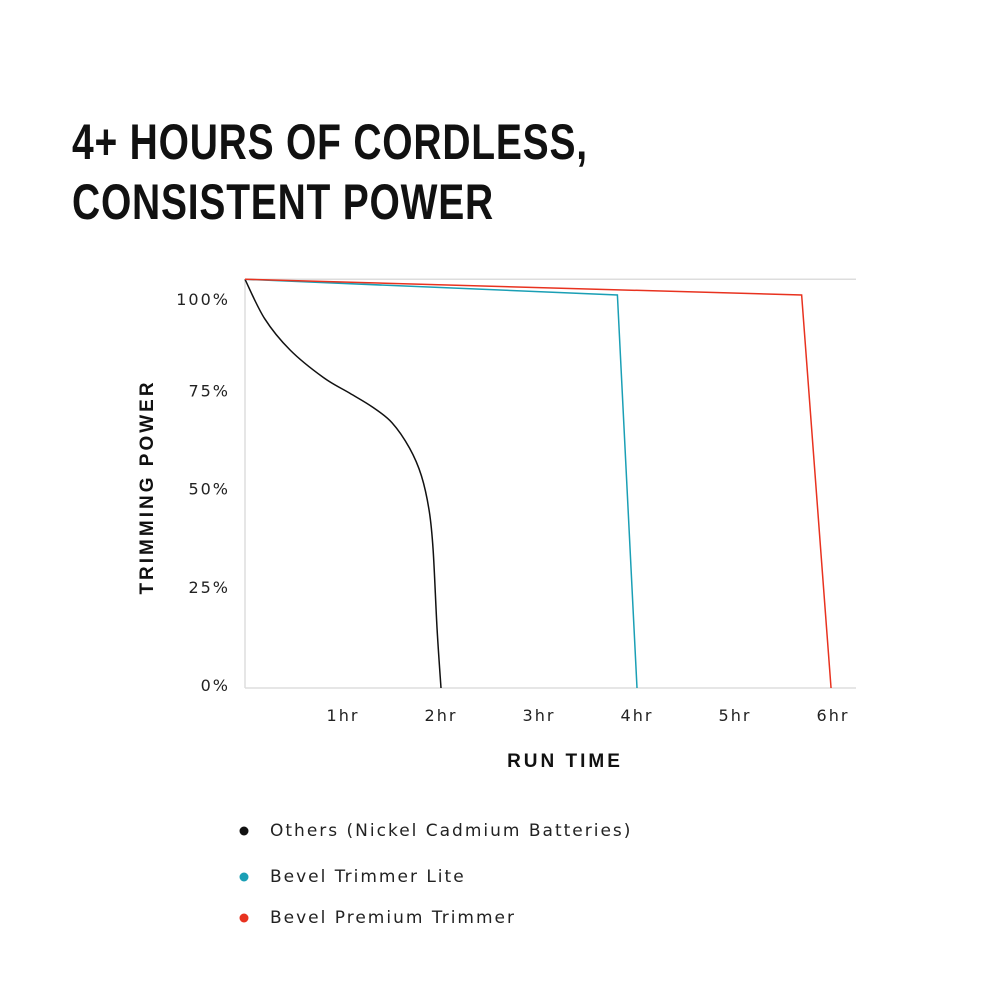  Describe the element at coordinates (330, 172) in the screenshot. I see `chart-title: 4+ HOURS OF CORDLESS, CONSISTENT POWER` at that location.